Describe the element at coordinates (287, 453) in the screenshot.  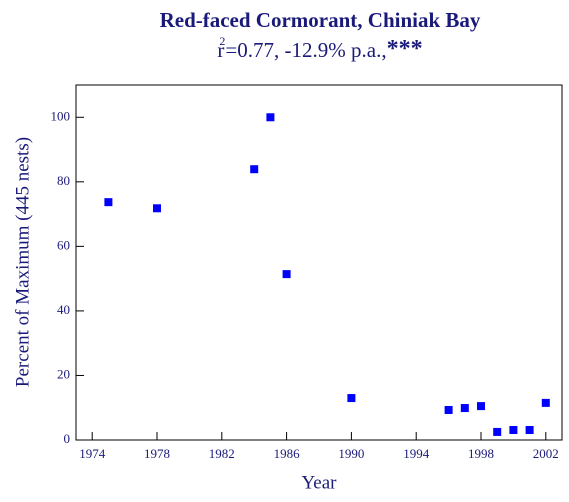
I see `x-tick-label: 1986` at that location.